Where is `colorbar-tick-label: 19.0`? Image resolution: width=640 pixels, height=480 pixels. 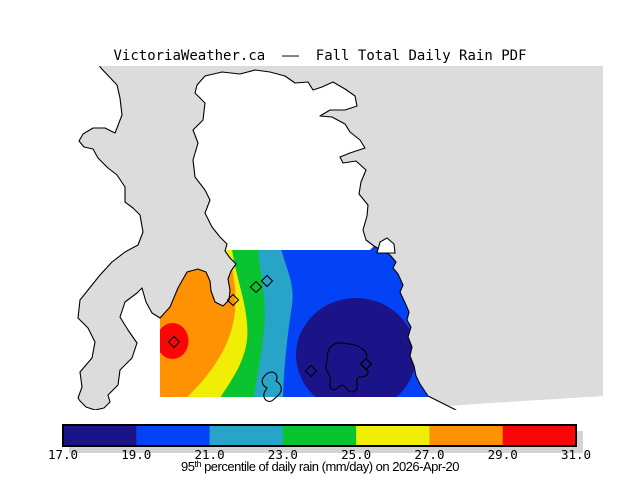
colorbar-tick-label: 19.0 is located at coordinates (136, 454).